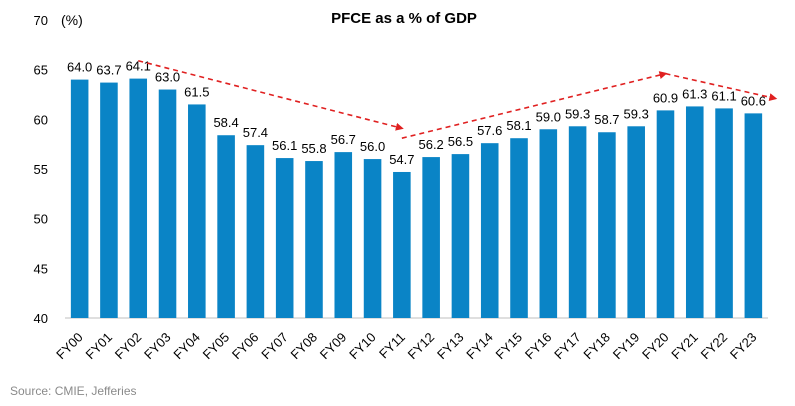  What do you see at coordinates (372, 238) in the screenshot?
I see `bar-fy10` at bounding box center [372, 238].